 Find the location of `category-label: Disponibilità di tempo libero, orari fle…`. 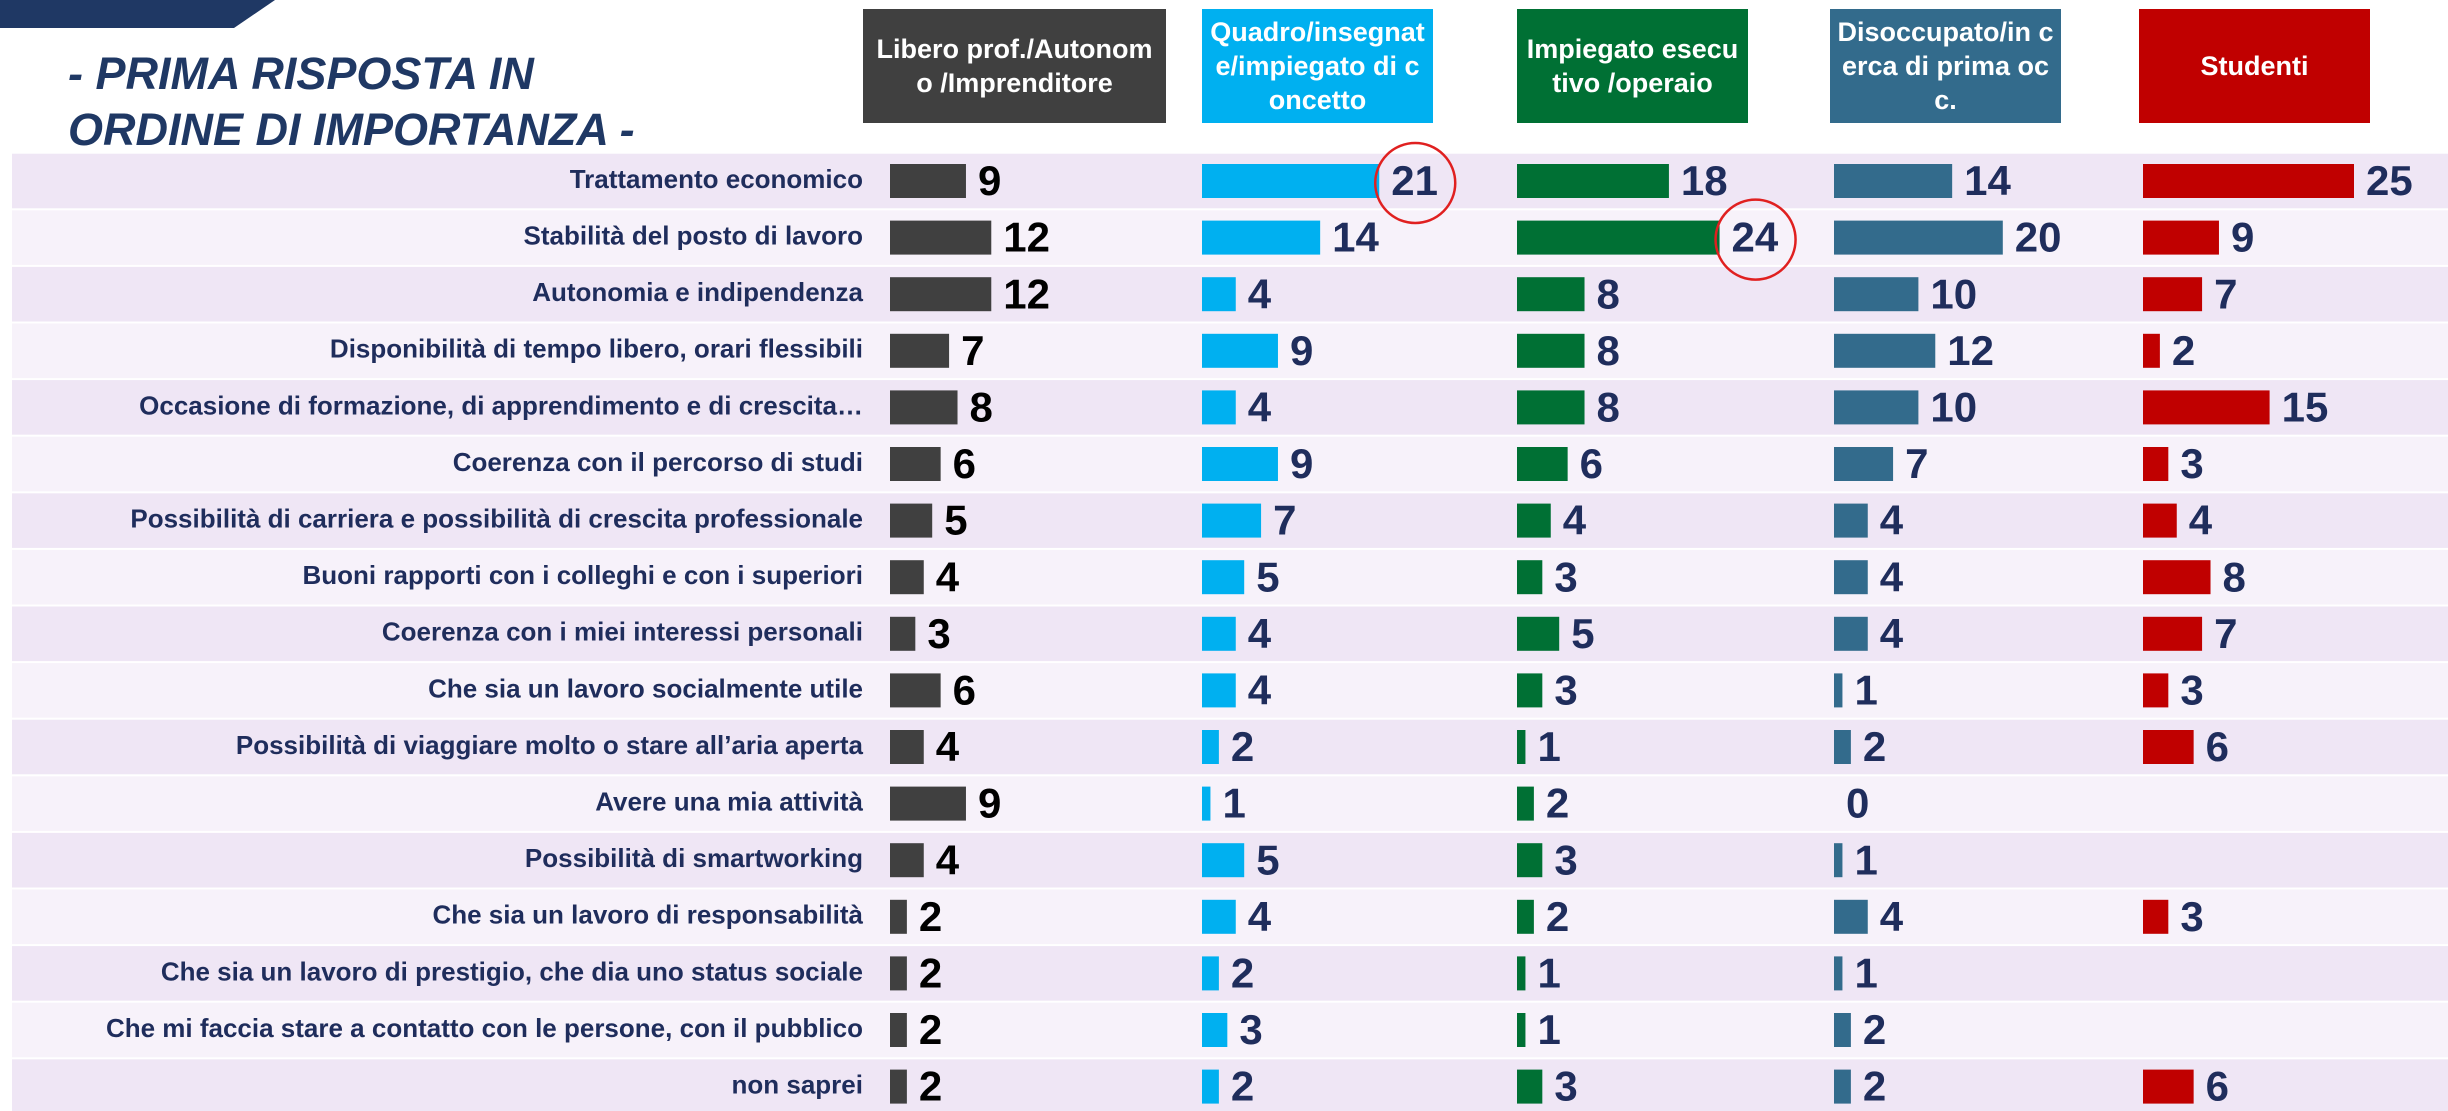

category-label: Disponibilità di tempo libero, orari fle… is located at coordinates (596, 349).